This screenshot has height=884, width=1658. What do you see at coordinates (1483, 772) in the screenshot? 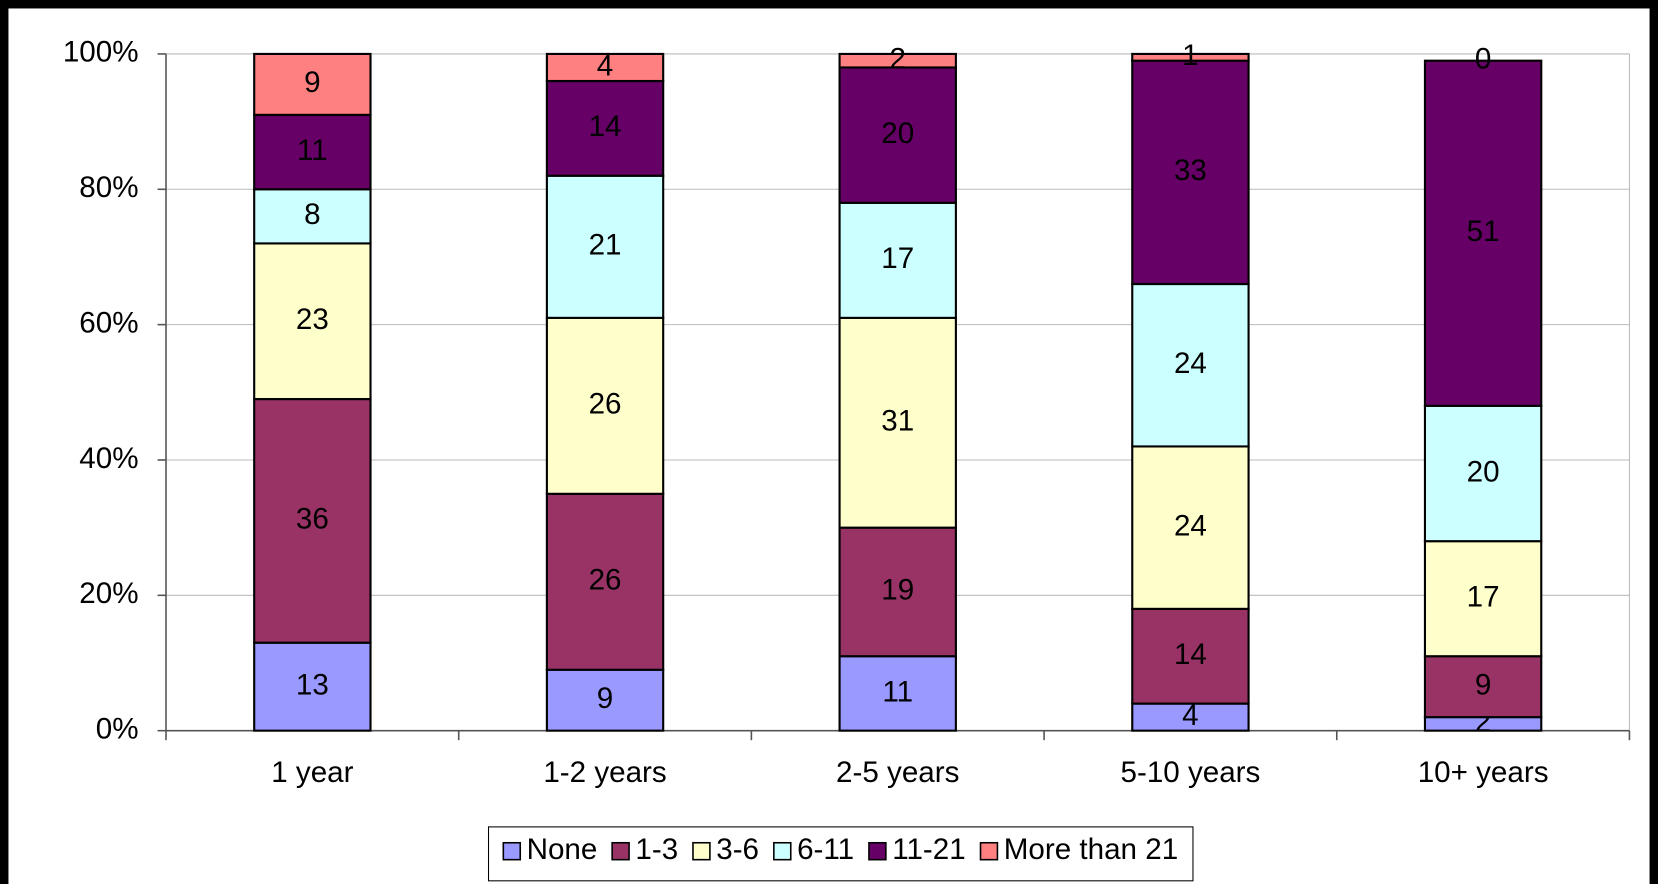
I see `x-tick-label: 10+ years` at bounding box center [1483, 772].